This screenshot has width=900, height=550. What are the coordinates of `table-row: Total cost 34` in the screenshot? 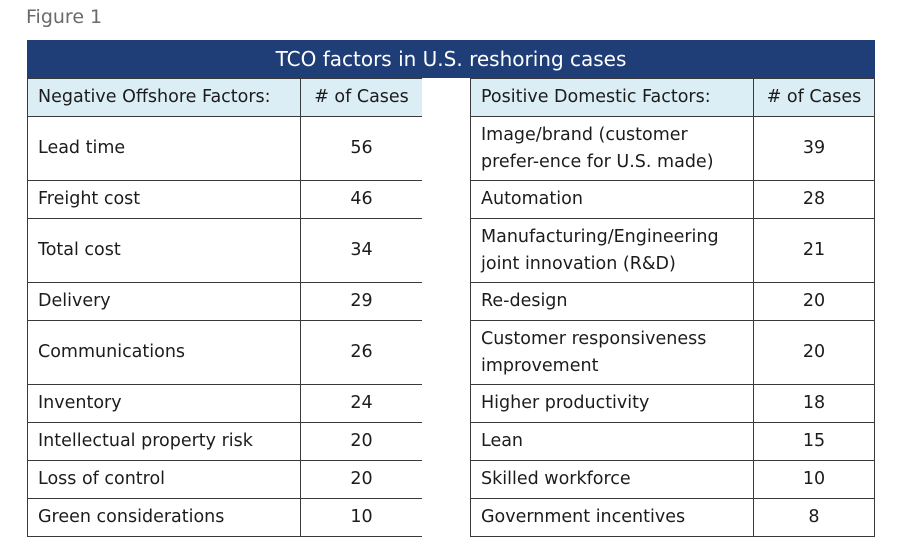 It's located at (225, 250).